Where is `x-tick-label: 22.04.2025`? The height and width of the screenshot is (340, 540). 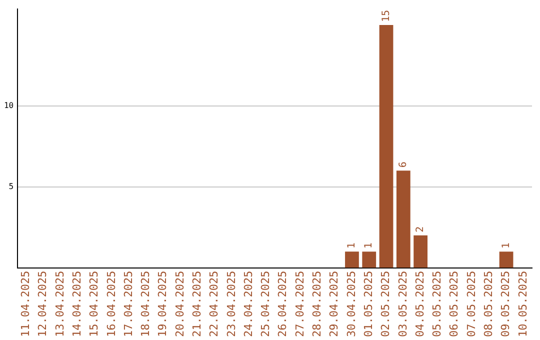
x-tick-label: 22.04.2025 is located at coordinates (214, 304).